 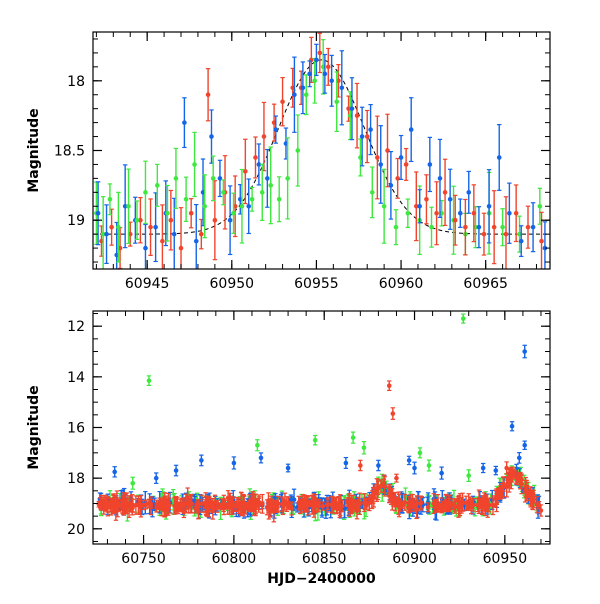 What do you see at coordinates (321, 579) in the screenshot?
I see `x-axis-title: HJD−2400000` at bounding box center [321, 579].